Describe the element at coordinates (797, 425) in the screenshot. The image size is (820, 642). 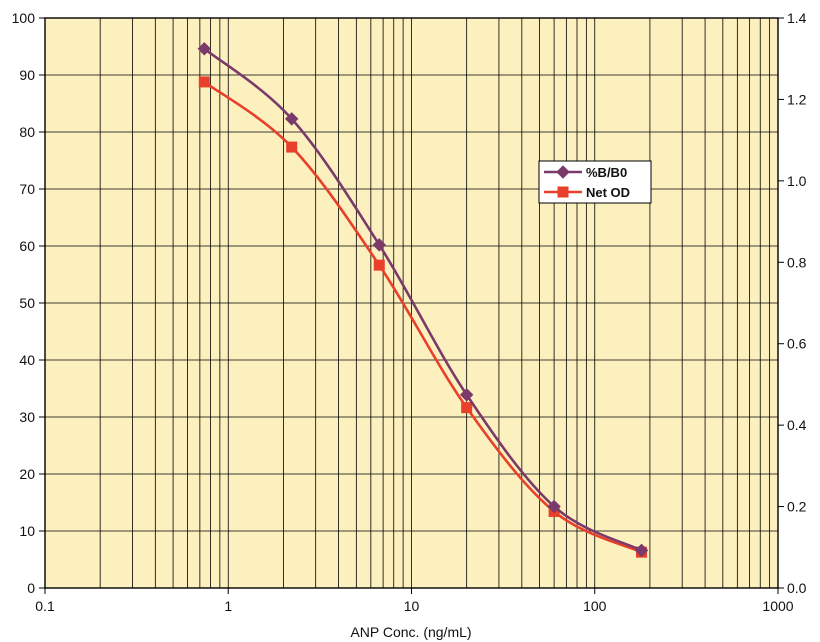
I see `y-right-tick-label: 0.4` at that location.